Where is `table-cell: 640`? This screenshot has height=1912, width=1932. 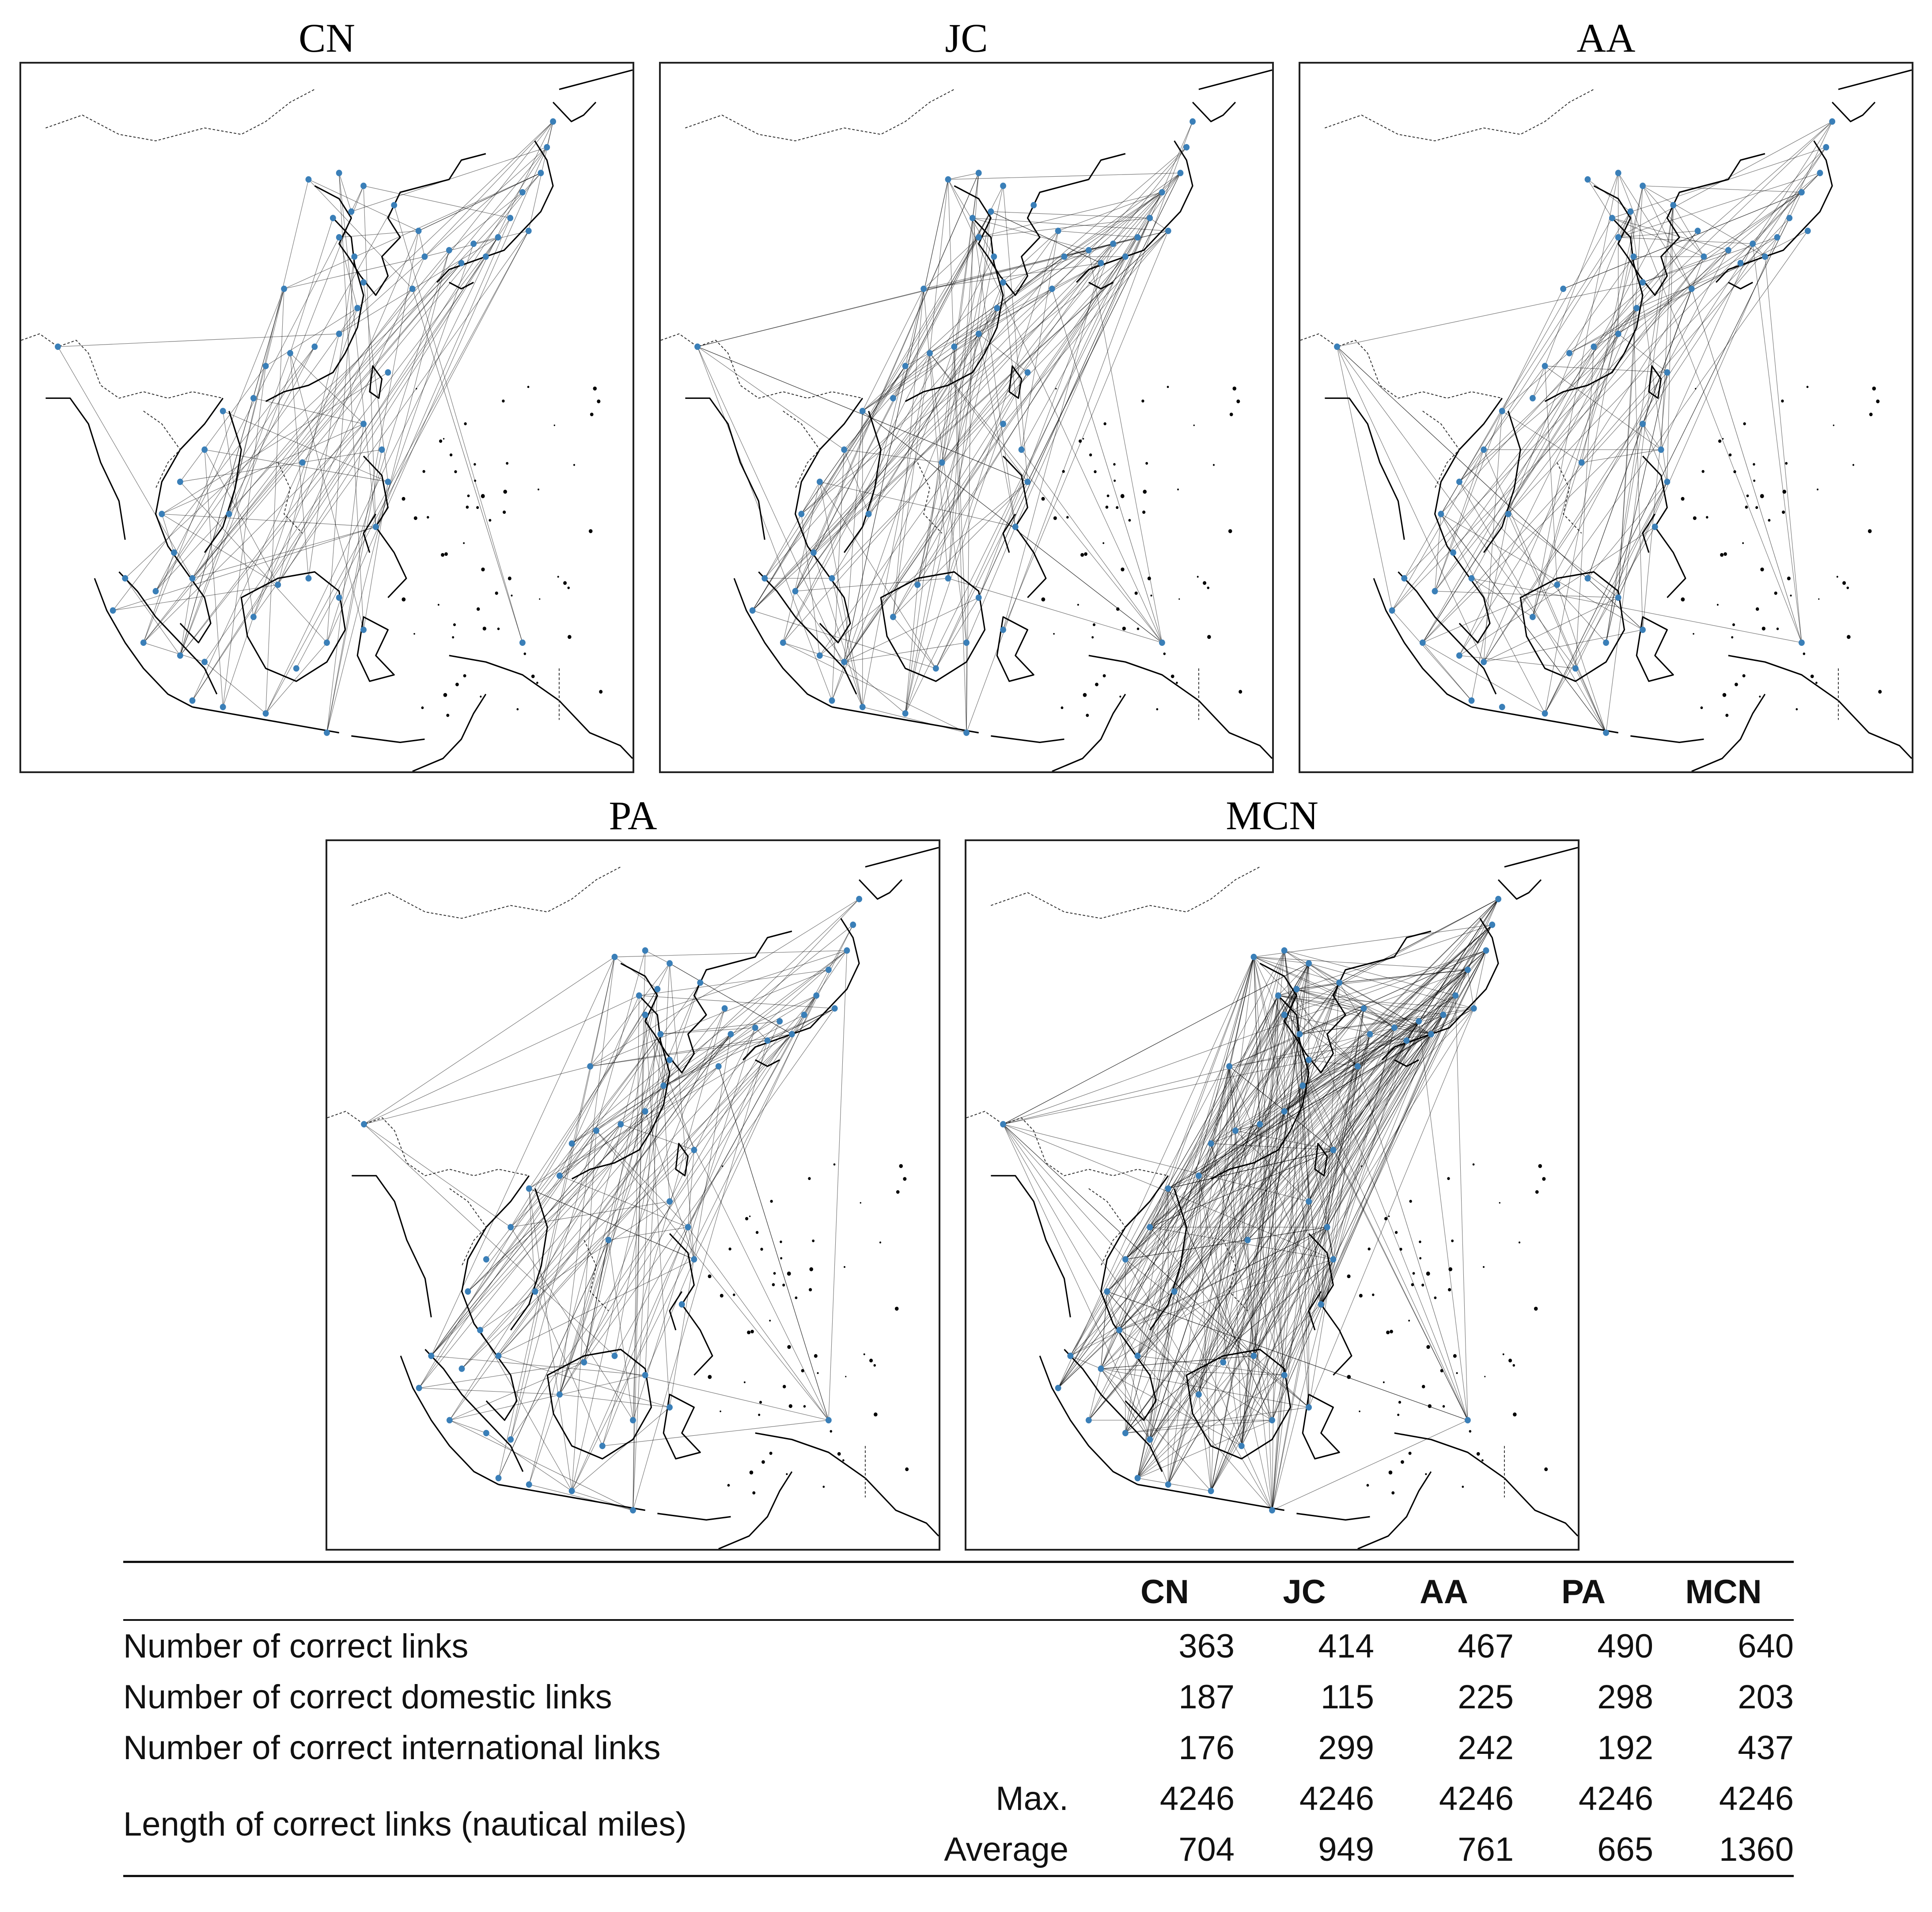
table-cell: 640 is located at coordinates (1766, 1646).